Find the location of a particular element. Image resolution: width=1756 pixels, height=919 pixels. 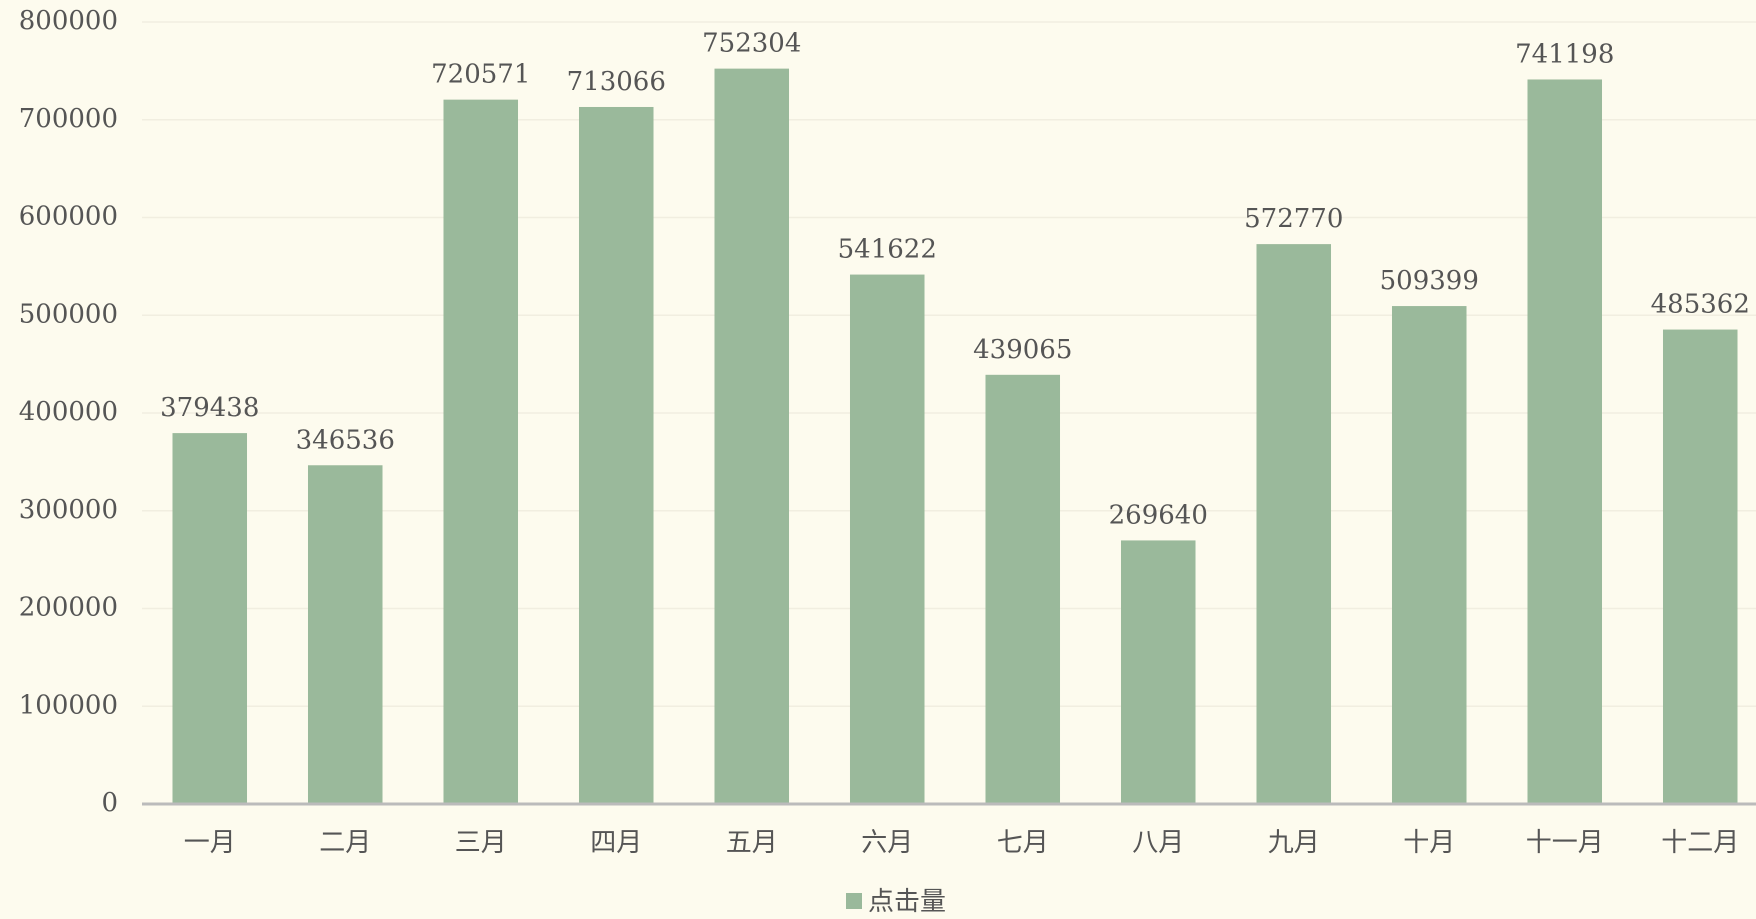

y-tick-label: 200000 is located at coordinates (68, 608).